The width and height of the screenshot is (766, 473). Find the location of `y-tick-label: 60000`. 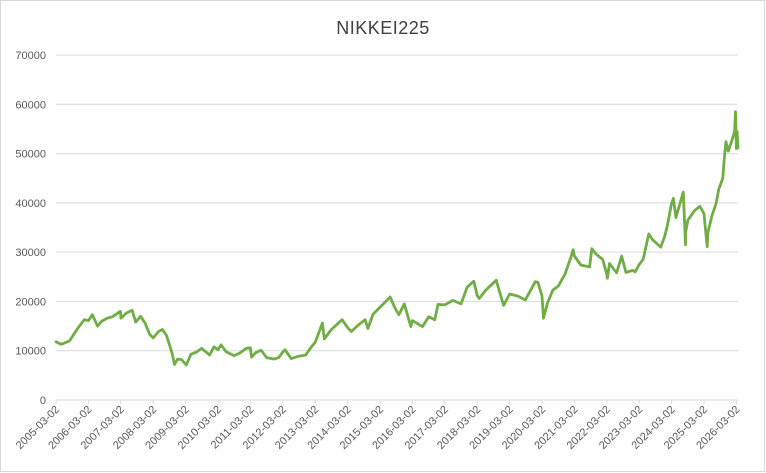

y-tick-label: 60000 is located at coordinates (30, 105).